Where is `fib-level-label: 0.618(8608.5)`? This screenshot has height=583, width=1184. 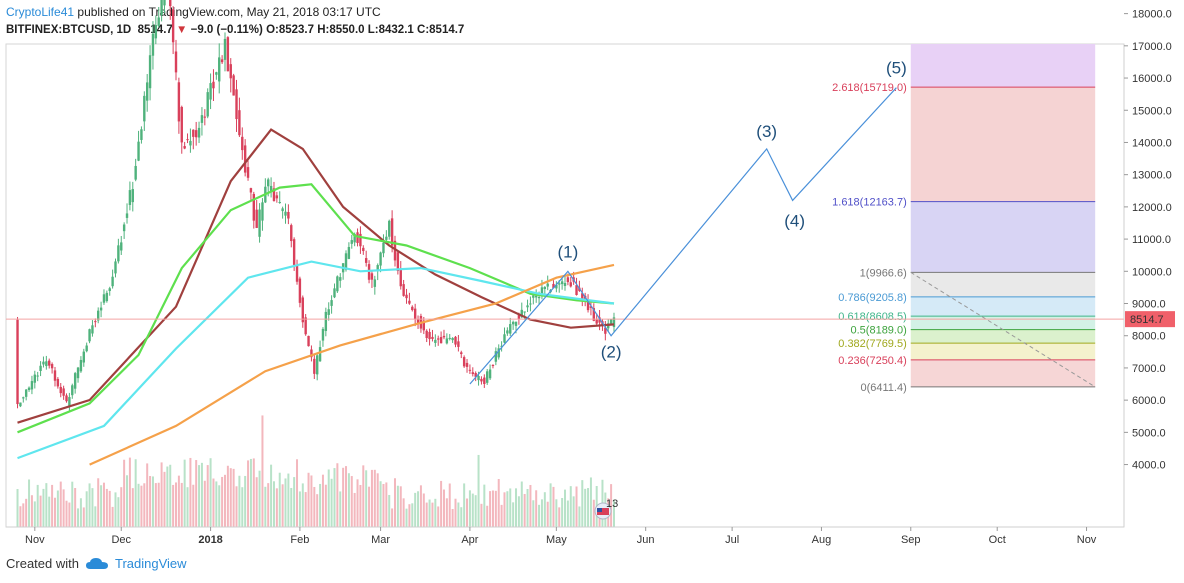 fib-level-label: 0.618(8608.5) is located at coordinates (872, 317).